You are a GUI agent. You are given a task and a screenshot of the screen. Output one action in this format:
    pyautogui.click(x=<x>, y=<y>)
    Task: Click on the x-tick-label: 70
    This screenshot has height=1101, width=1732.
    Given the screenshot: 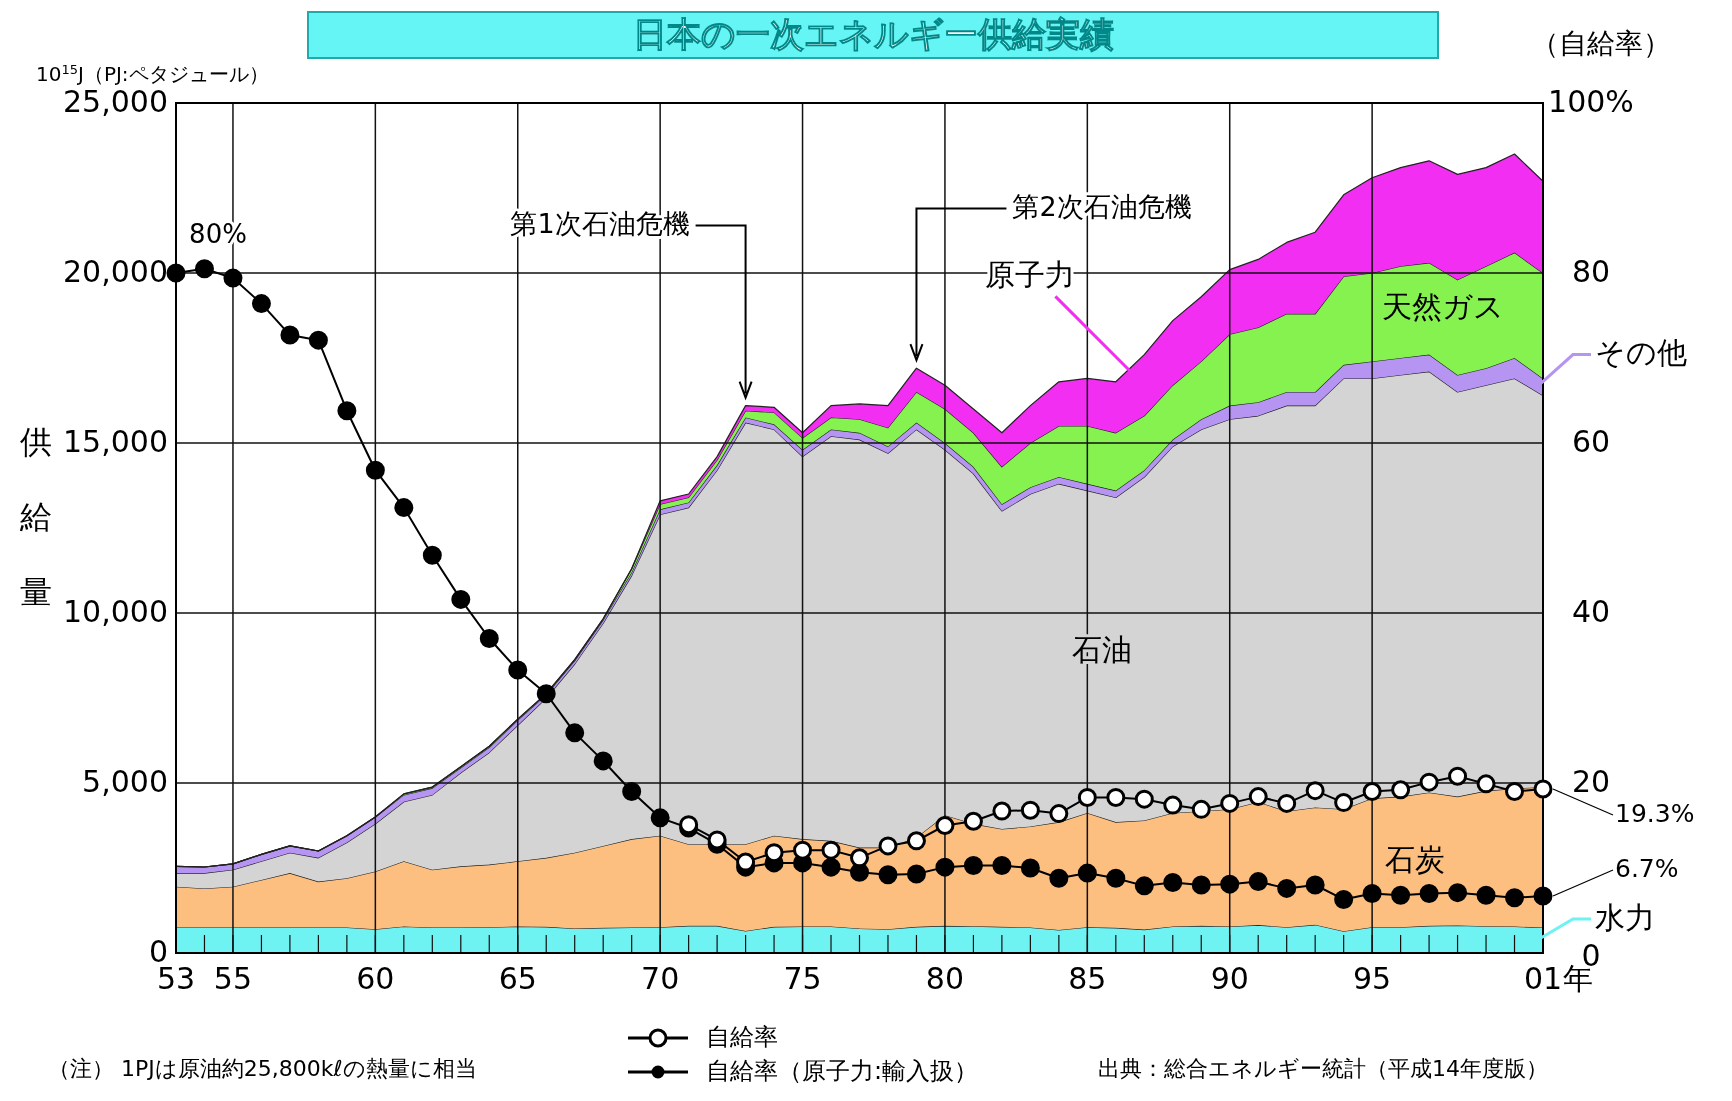 What is the action you would take?
    pyautogui.click(x=660, y=978)
    